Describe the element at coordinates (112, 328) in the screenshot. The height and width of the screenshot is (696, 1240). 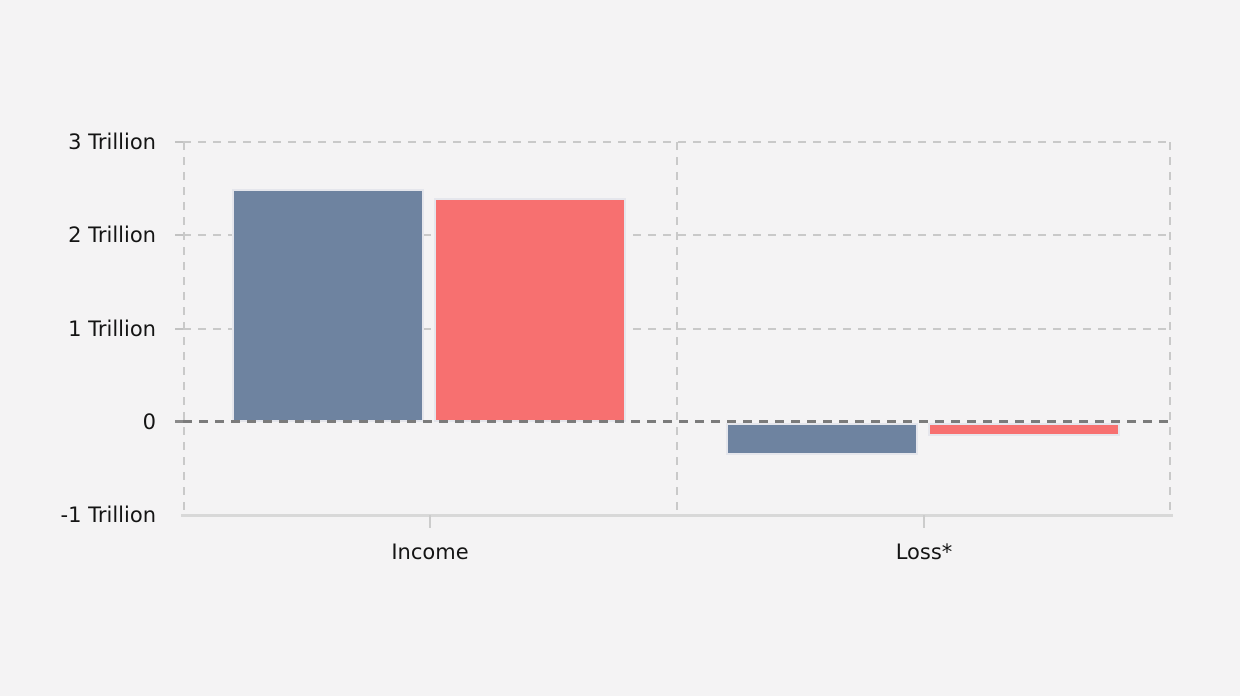
I see `y-axis-label: 1 Trillion` at that location.